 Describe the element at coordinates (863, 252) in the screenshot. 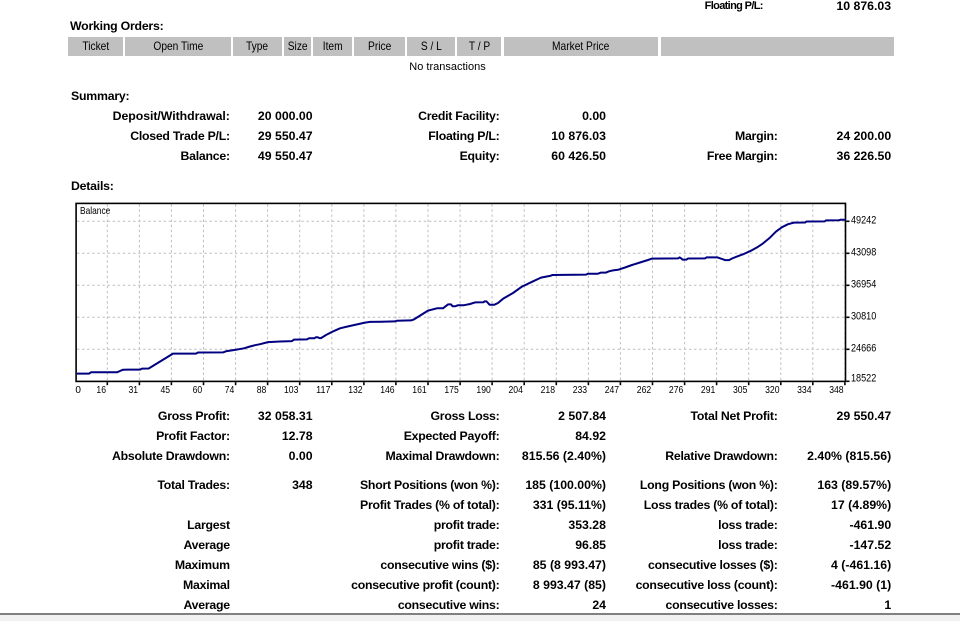

I see `svg-text: 43098` at that location.